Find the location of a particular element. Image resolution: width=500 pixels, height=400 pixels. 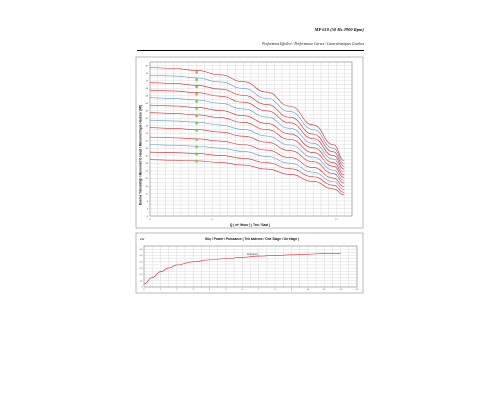

y-tick-label: 60 is located at coordinates (147, 104).